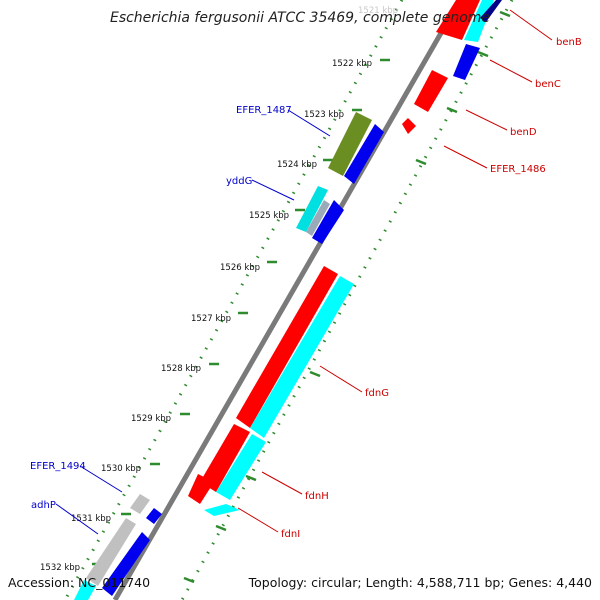 The width and height of the screenshot is (600, 600). Describe the element at coordinates (523, 132) in the screenshot. I see `label-benD: benD` at that location.